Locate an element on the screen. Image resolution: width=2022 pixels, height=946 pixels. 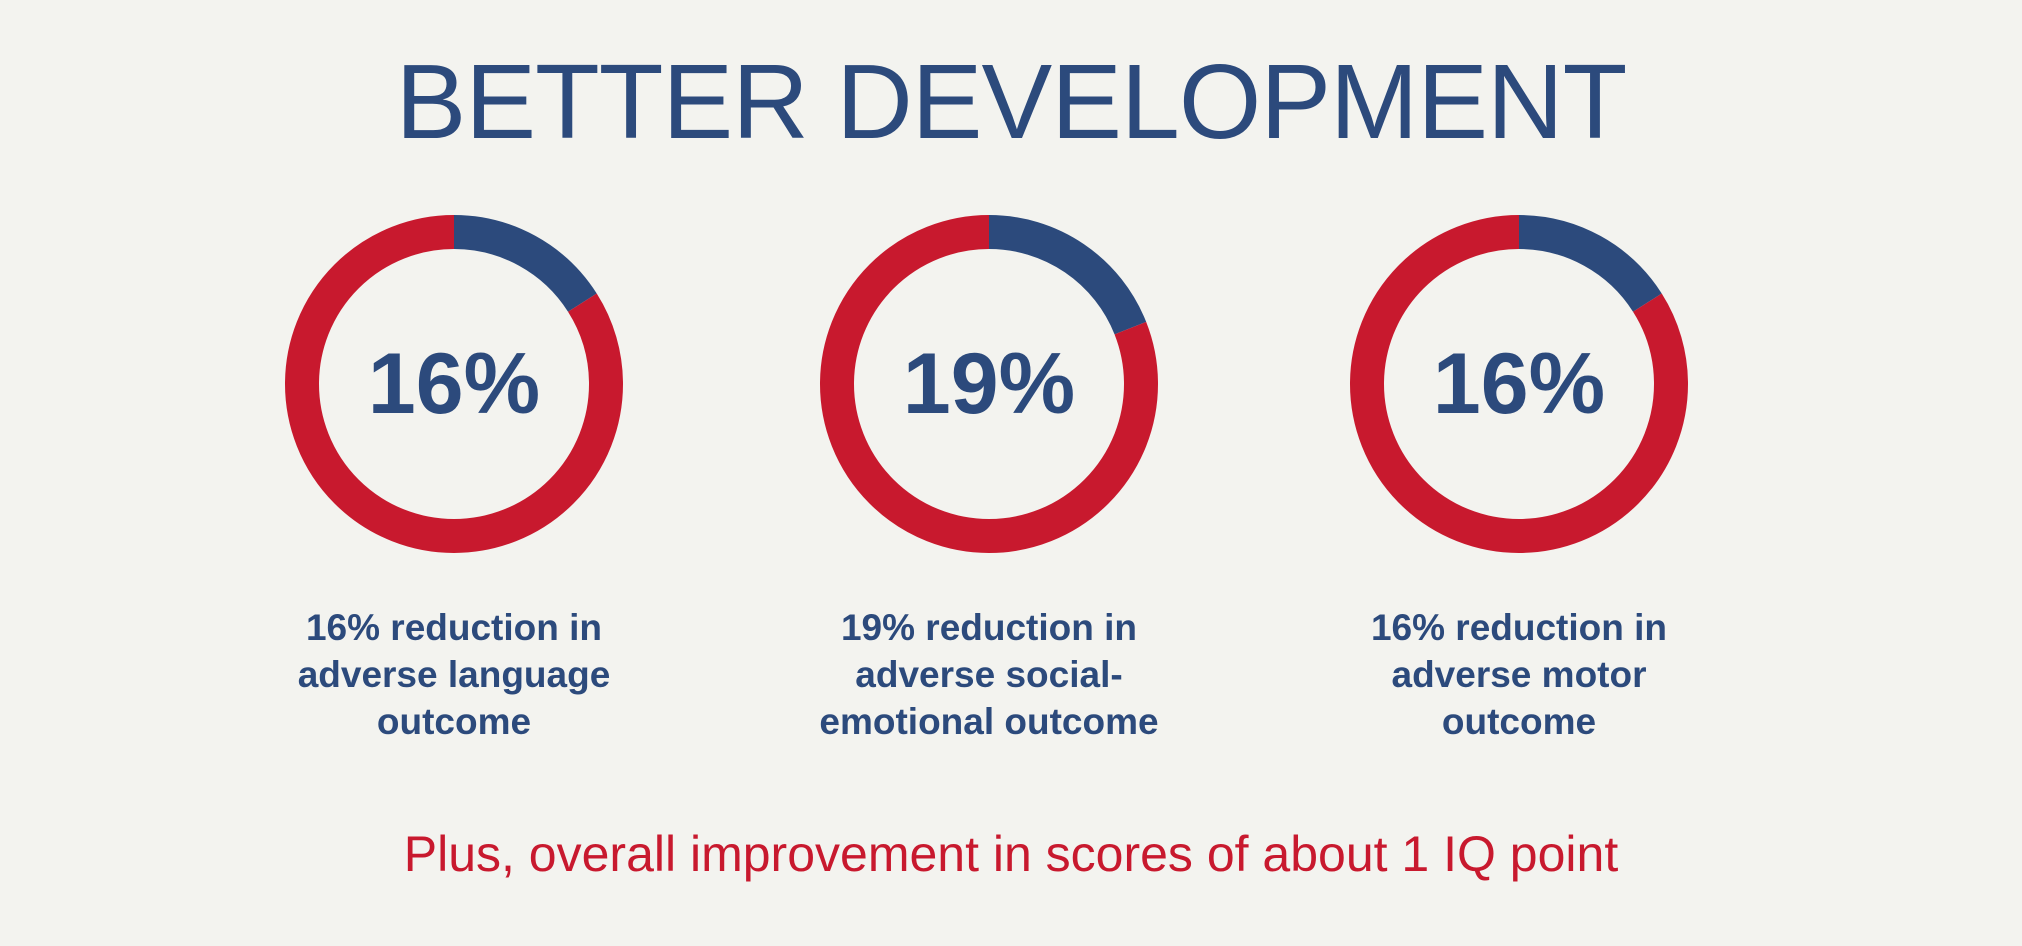
caption-line: 19% reduction in is located at coordinates (989, 627).